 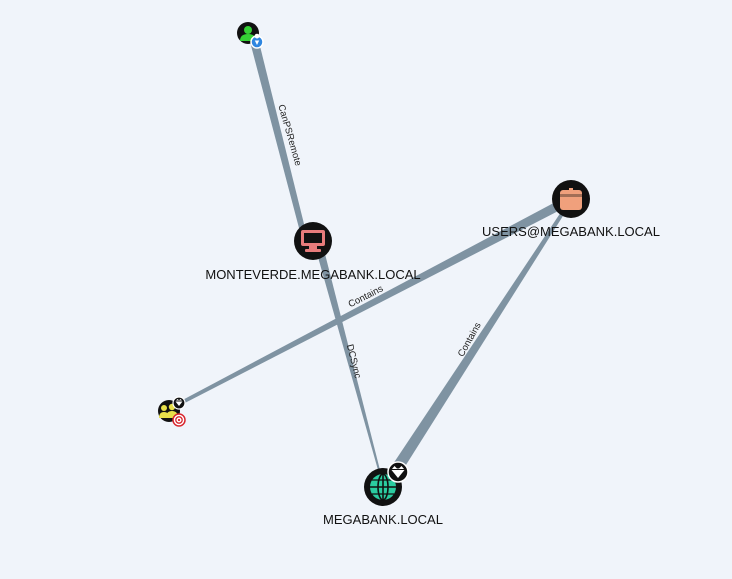 I want to click on edge-dcsync: DCSync, so click(x=348, y=360).